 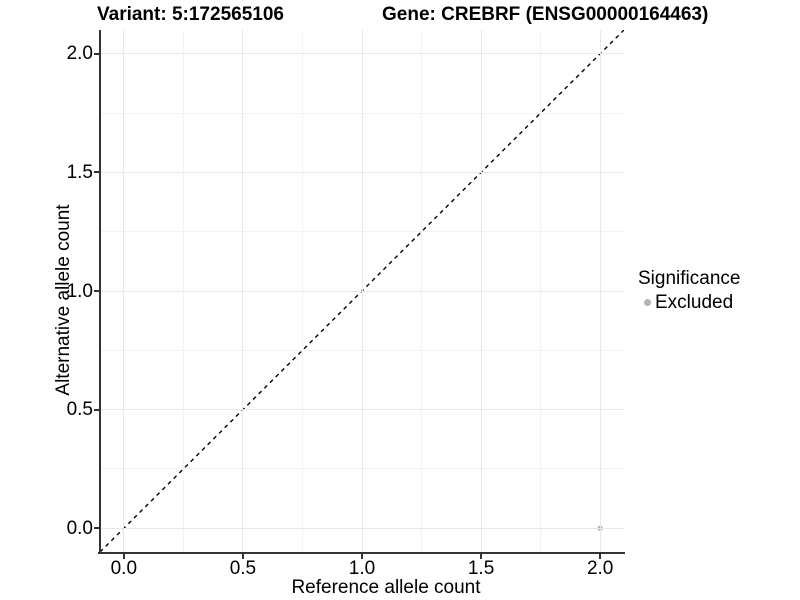 I want to click on plot-title-variant: Variant: 5:172565106, so click(x=190, y=14).